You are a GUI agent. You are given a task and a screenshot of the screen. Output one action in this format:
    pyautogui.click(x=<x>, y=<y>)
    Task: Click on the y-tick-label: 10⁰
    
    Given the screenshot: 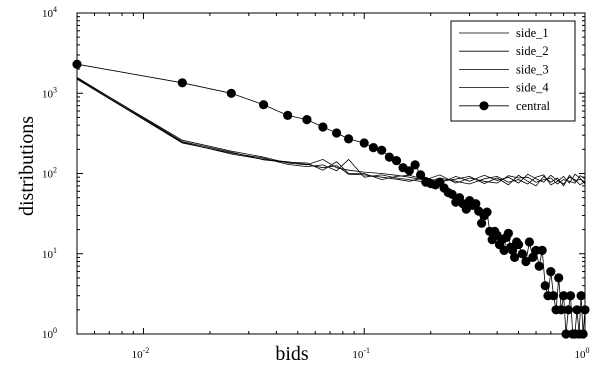 What is the action you would take?
    pyautogui.click(x=49, y=333)
    